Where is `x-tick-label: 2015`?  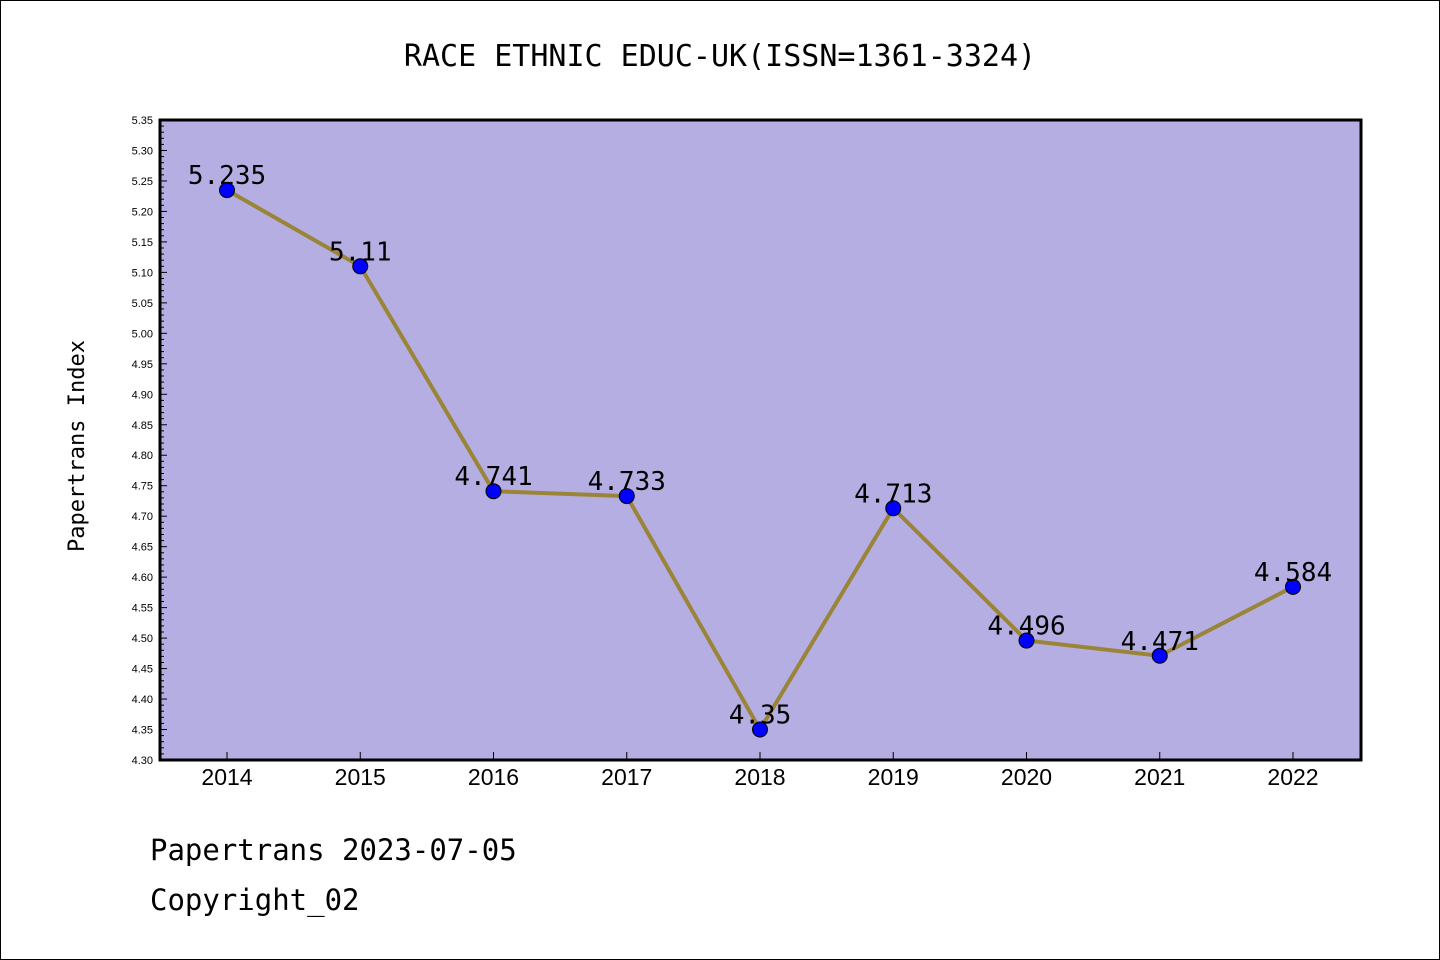
x-tick-label: 2015 is located at coordinates (360, 777).